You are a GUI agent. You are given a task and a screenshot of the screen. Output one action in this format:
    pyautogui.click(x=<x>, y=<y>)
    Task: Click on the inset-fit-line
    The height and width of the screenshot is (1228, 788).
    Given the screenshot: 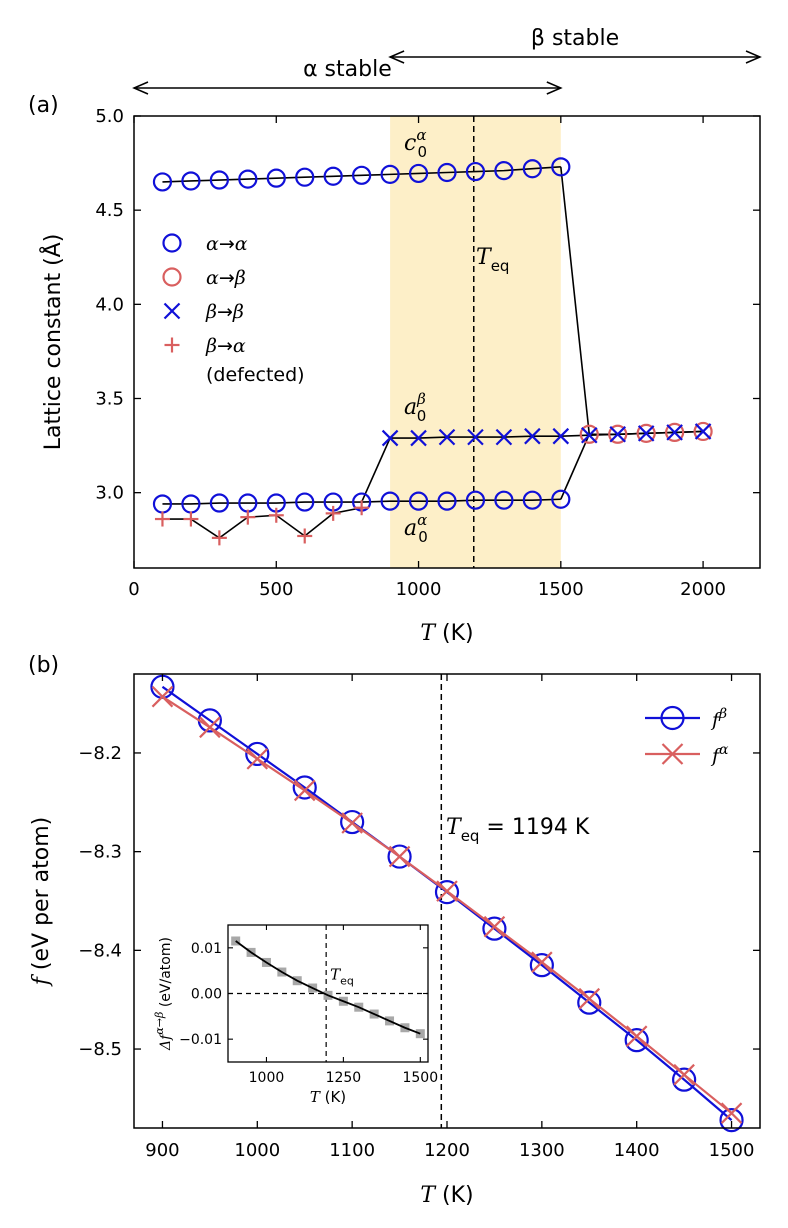 What is the action you would take?
    pyautogui.click(x=328, y=987)
    